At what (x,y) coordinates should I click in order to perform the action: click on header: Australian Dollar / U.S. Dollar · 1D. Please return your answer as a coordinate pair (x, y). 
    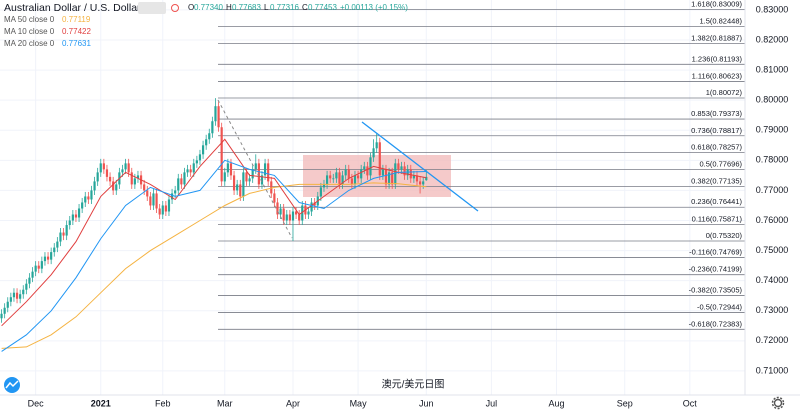
    Looking at the image, I should click on (91, 8).